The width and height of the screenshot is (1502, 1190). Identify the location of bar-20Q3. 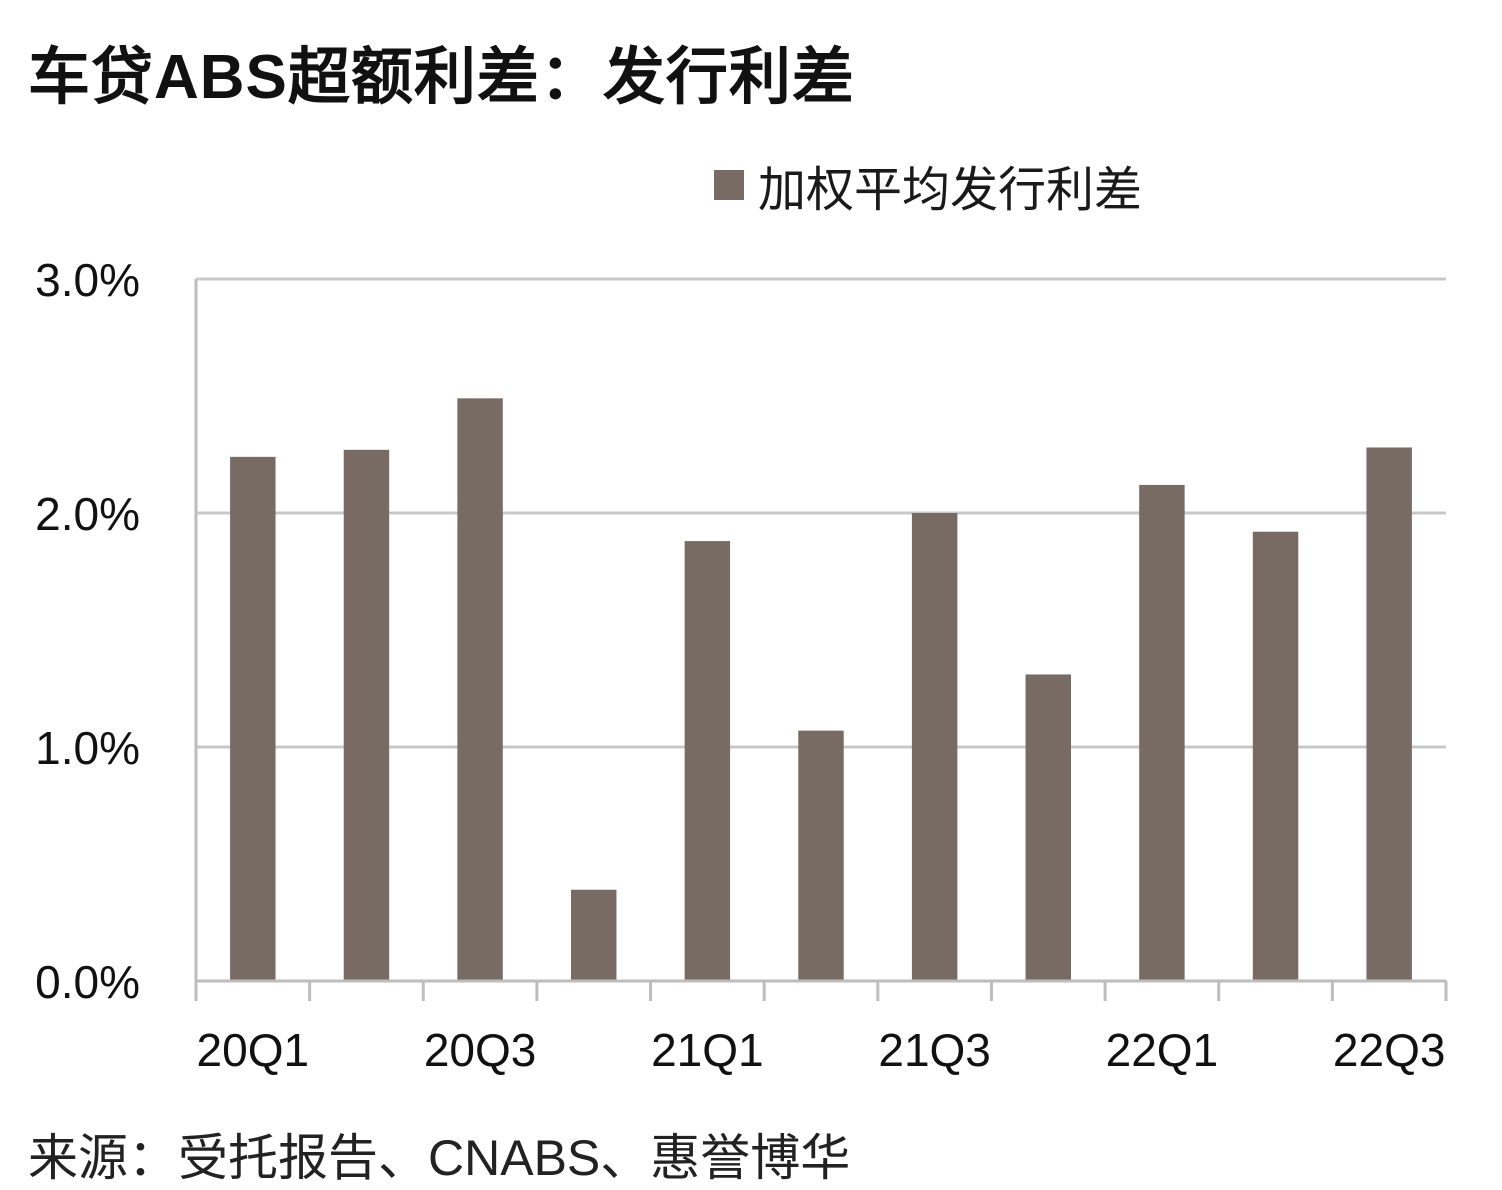
(480, 690).